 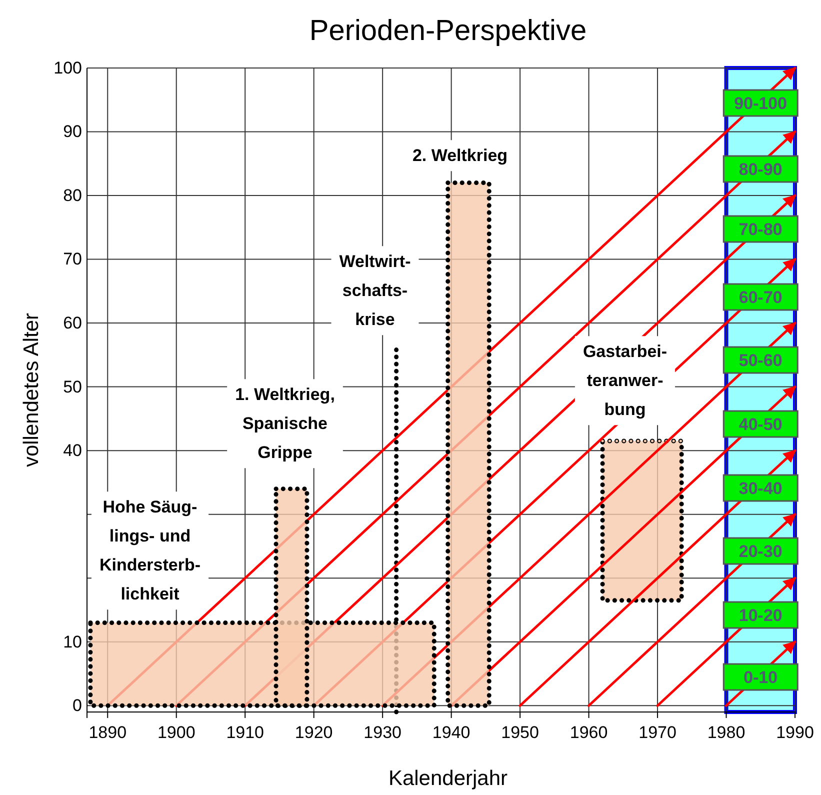 I want to click on y-tick-label: 50, so click(x=72, y=386).